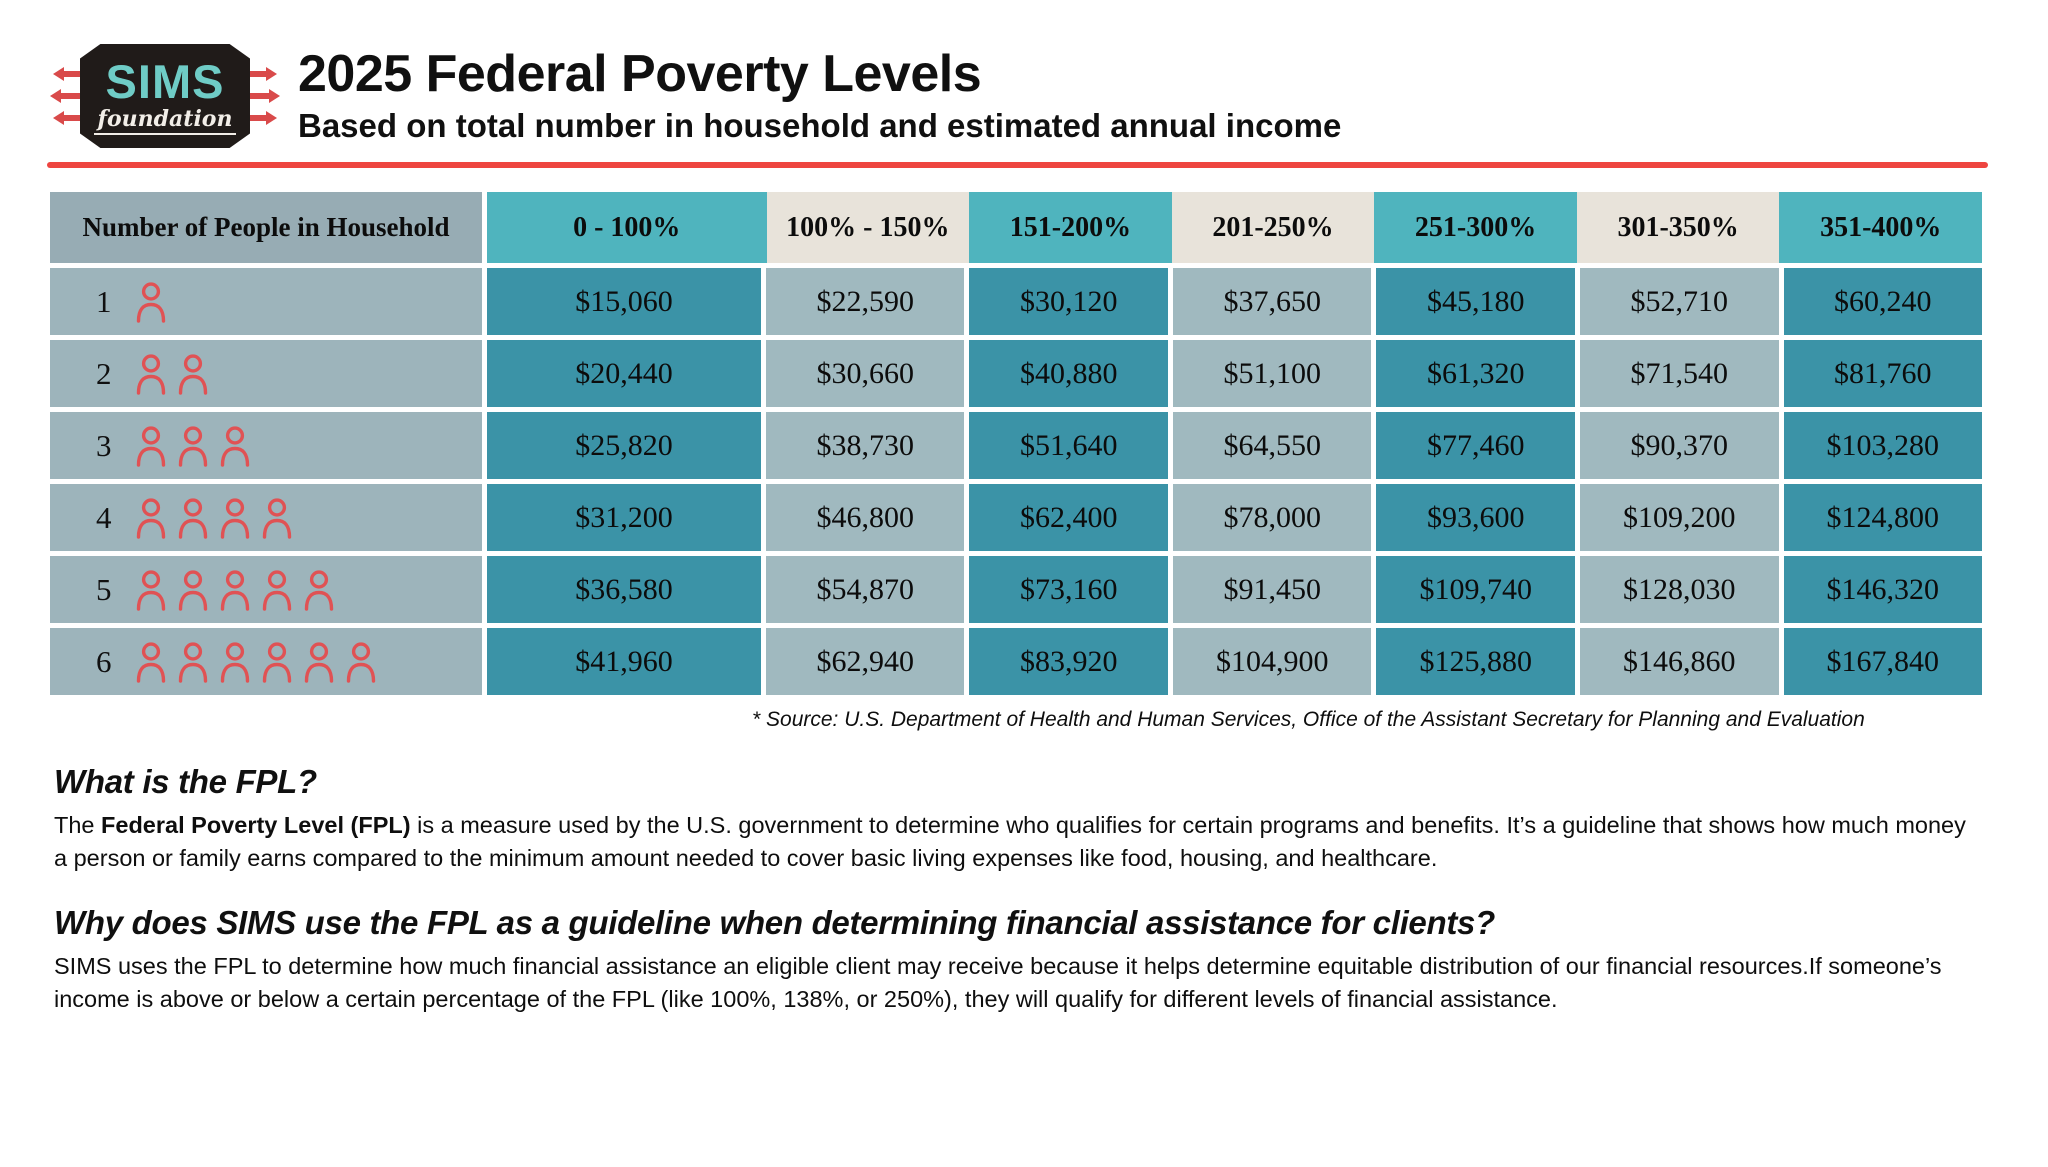  I want to click on income-cell: $146,860, so click(1679, 661).